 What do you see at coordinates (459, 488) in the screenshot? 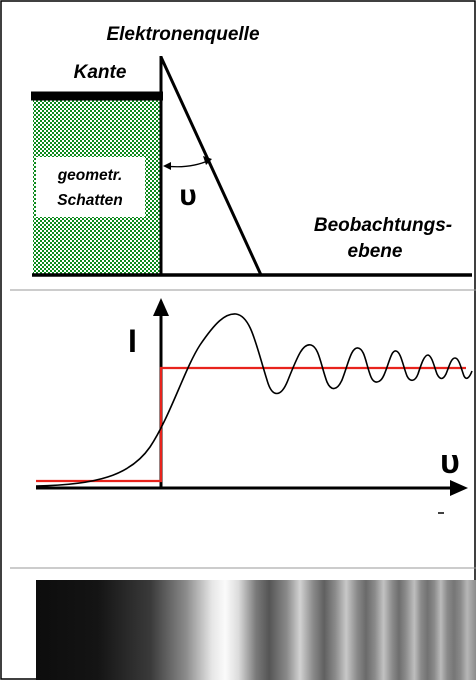
I see `angle-axis-arrowhead` at bounding box center [459, 488].